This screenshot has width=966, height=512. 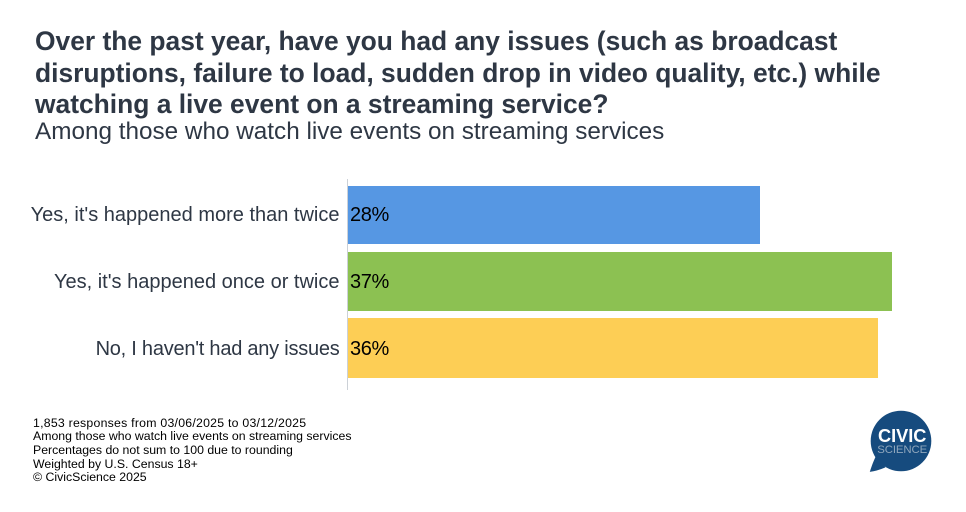 I want to click on svg-text: CIVIC, so click(x=902, y=436).